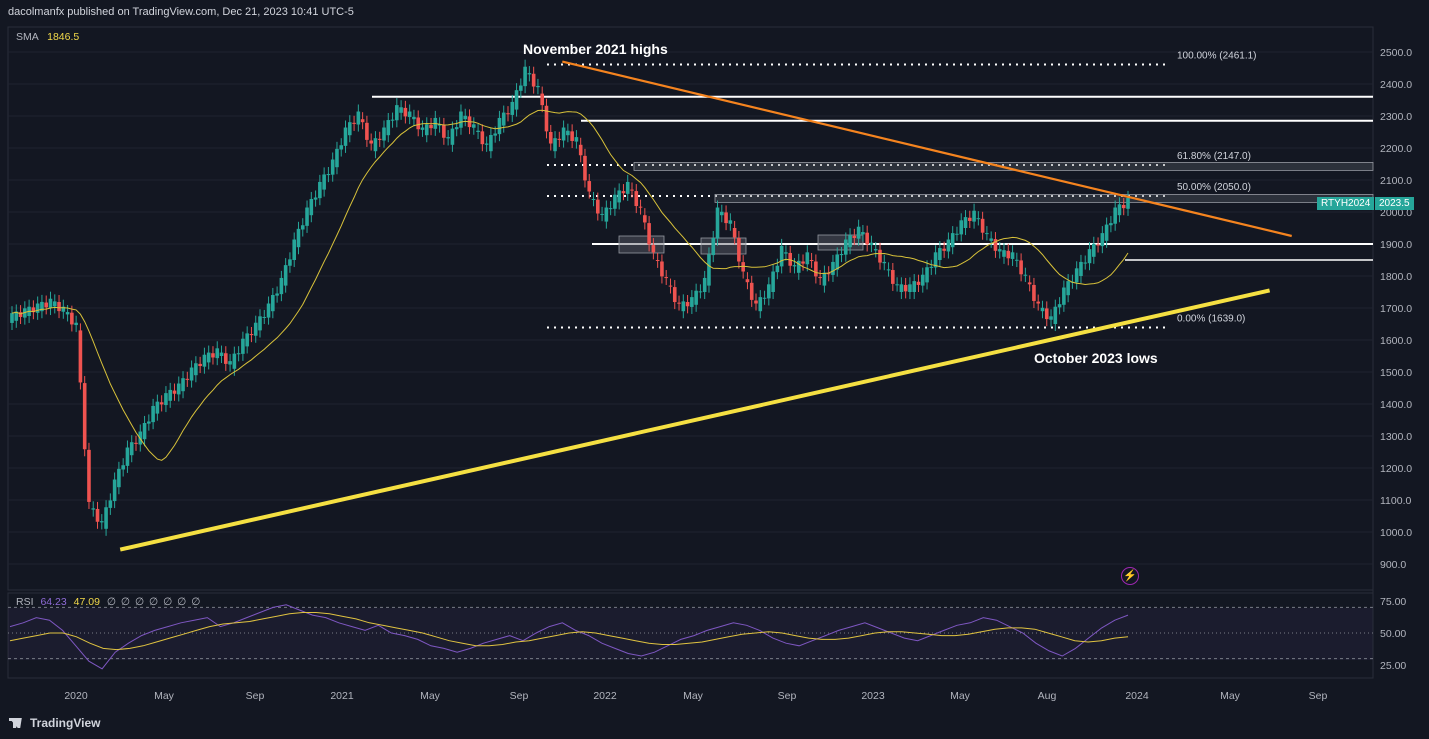 The width and height of the screenshot is (1429, 739). I want to click on trendline-descending, so click(927, 149).